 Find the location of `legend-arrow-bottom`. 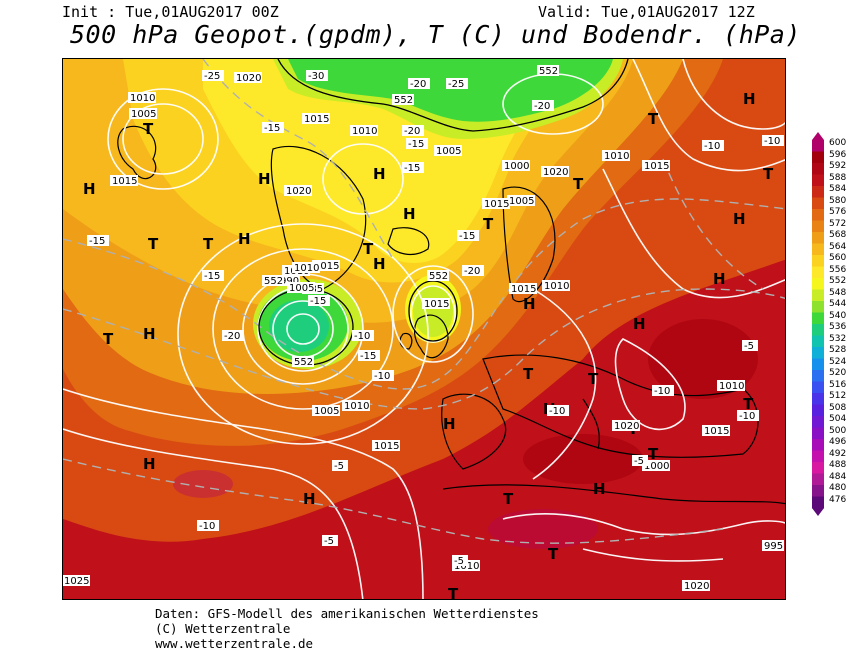

legend-arrow-bottom is located at coordinates (818, 512).